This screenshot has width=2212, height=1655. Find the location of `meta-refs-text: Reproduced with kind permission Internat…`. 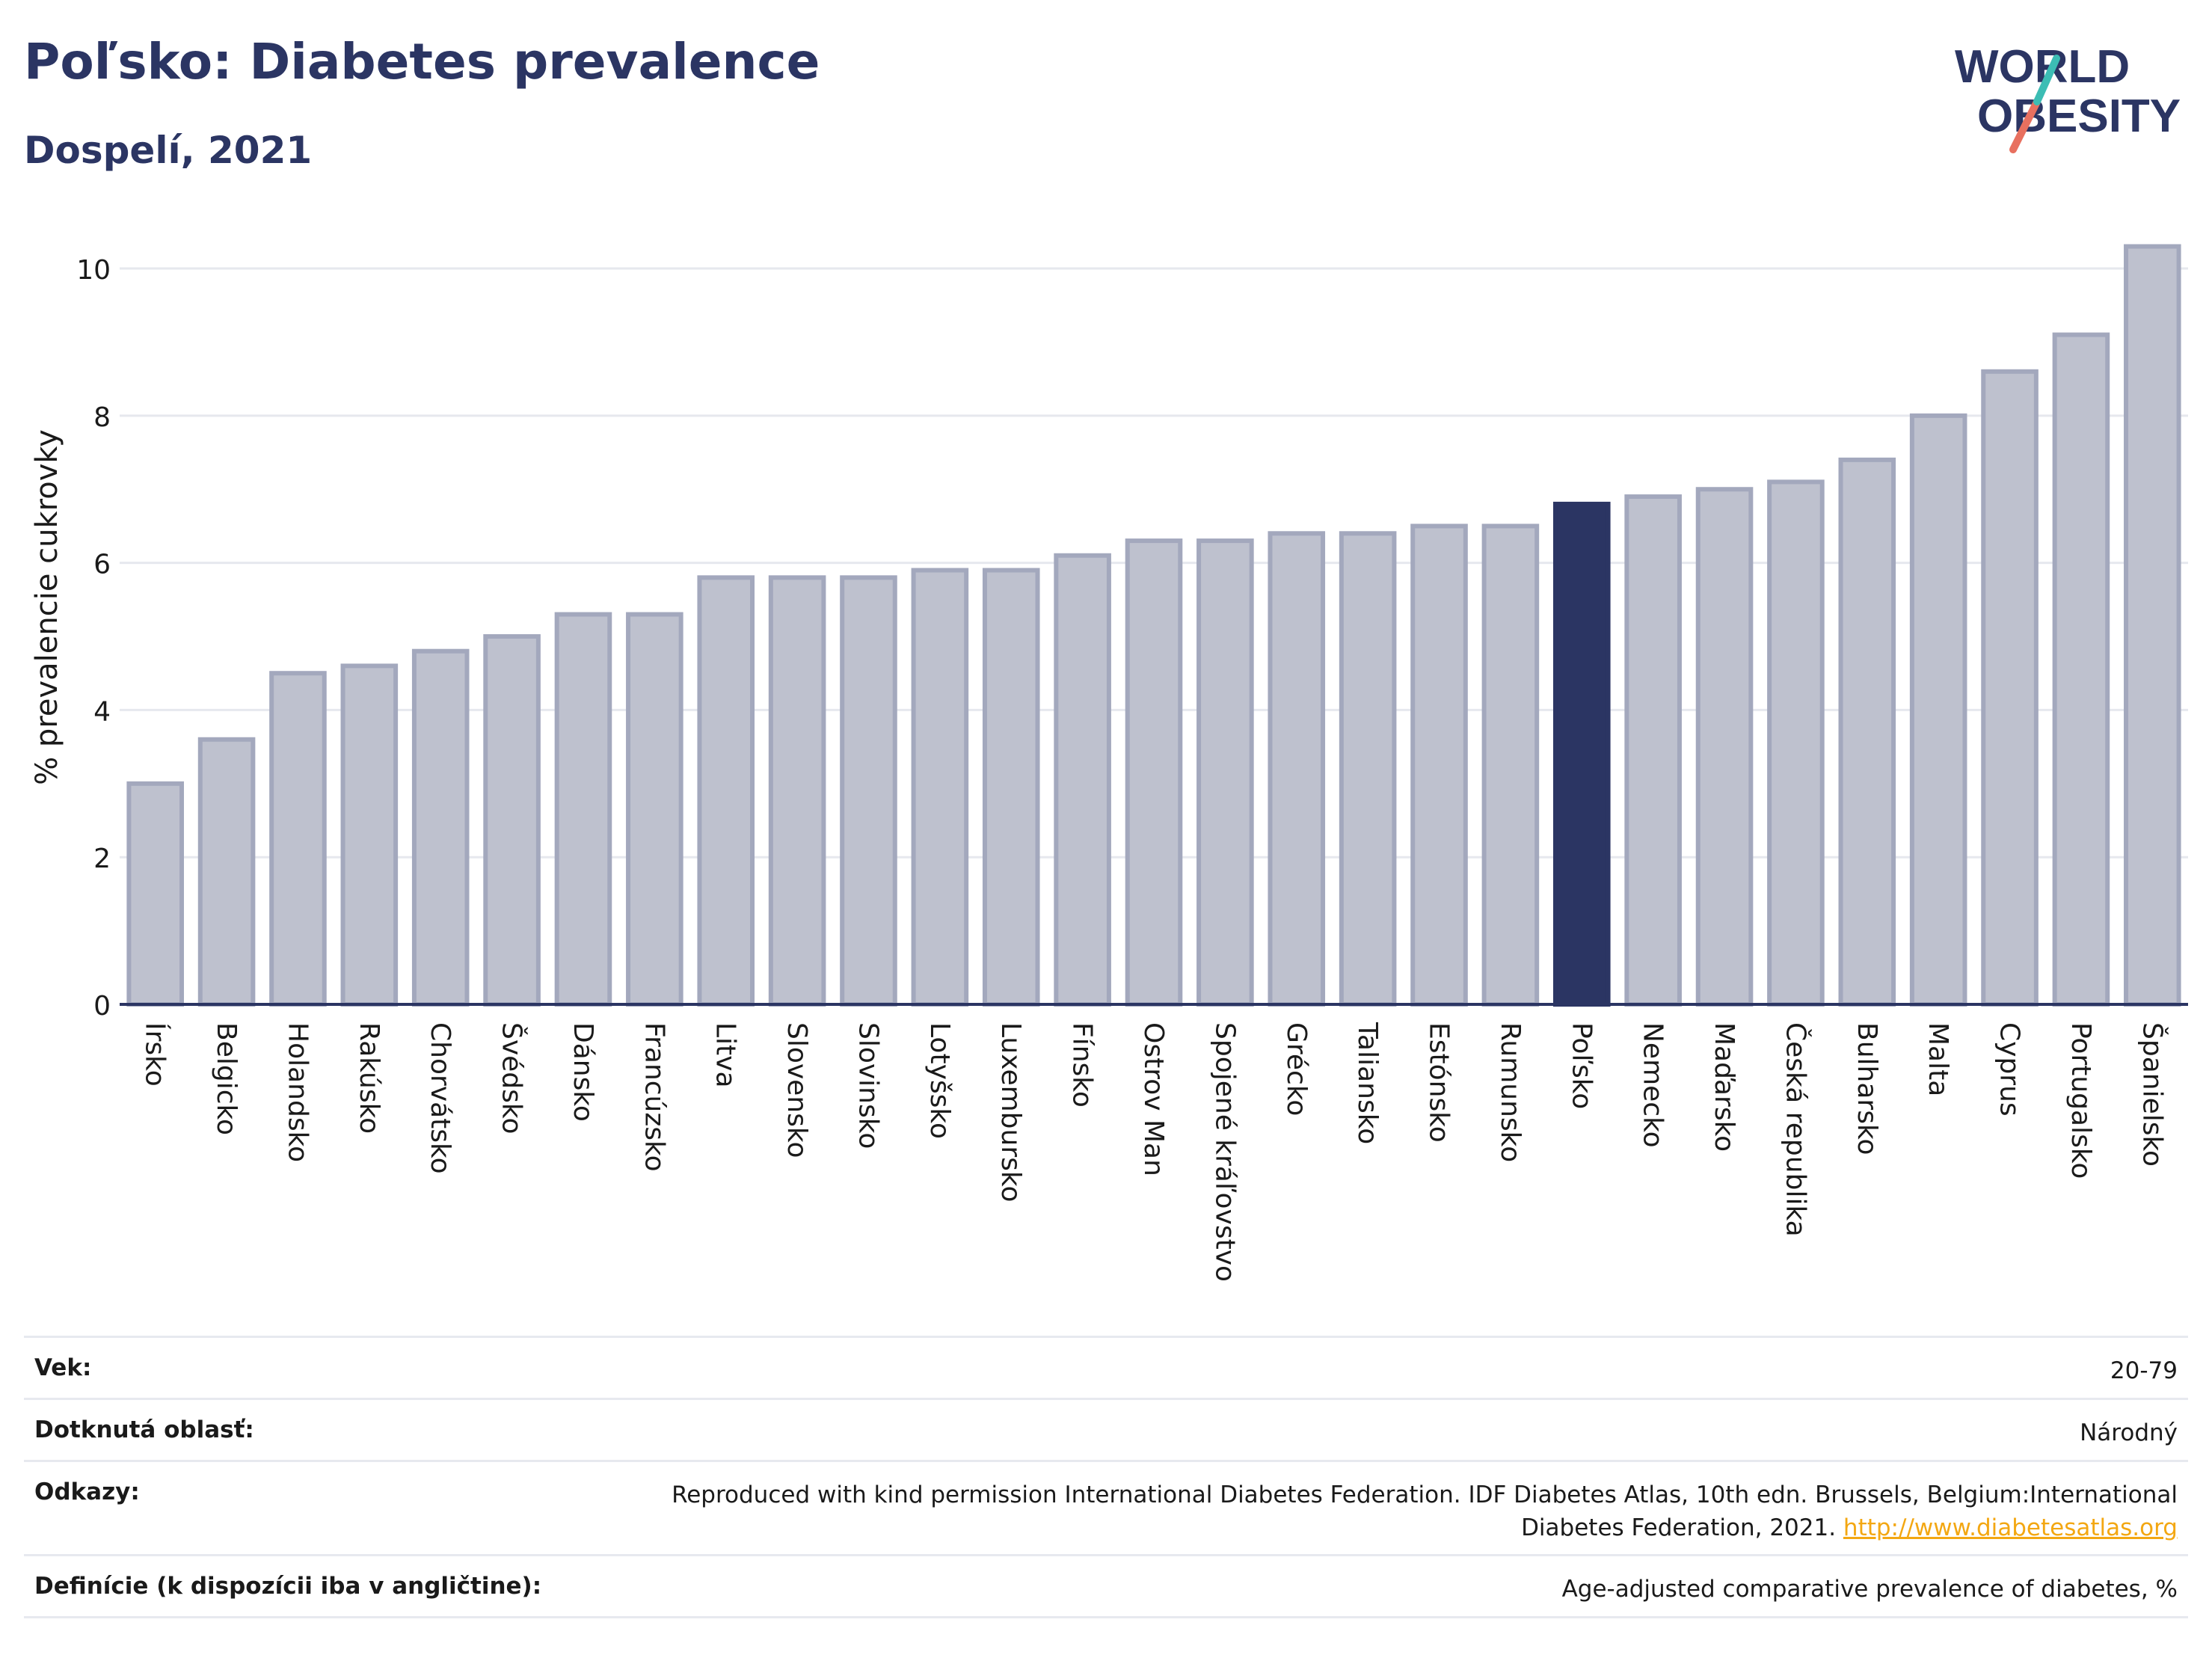

meta-refs-text: Reproduced with kind permission Internat… is located at coordinates (1425, 1511).